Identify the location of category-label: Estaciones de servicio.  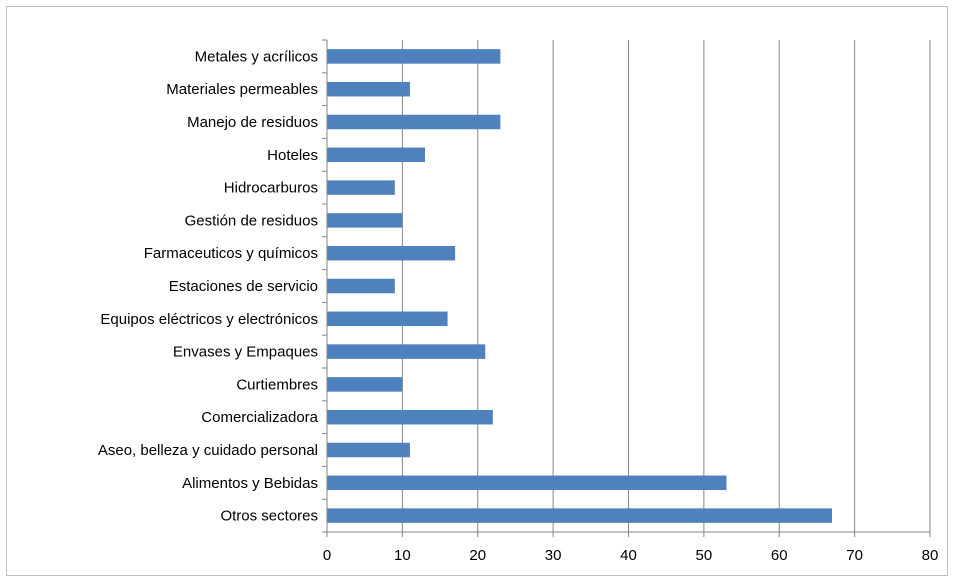
(243, 286).